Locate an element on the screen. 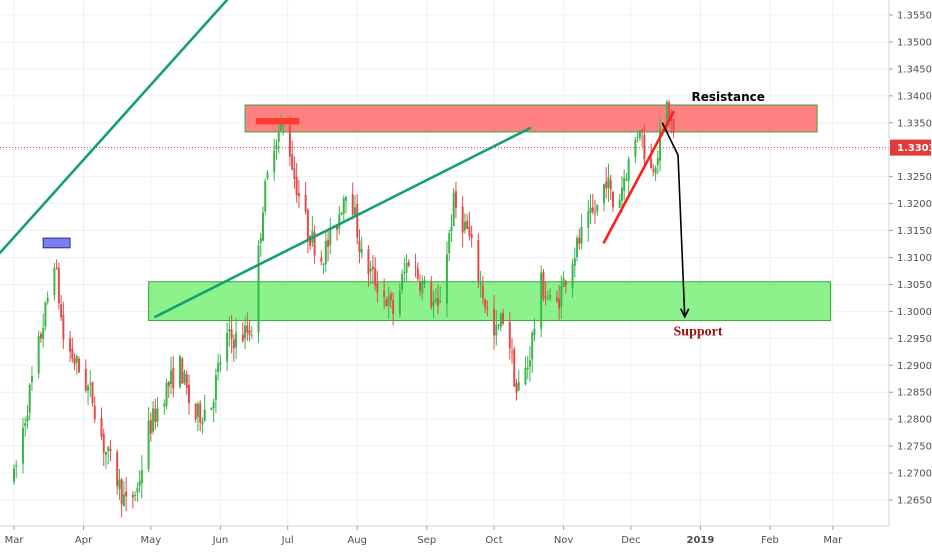 Image resolution: width=932 pixels, height=555 pixels. price-tick-label: 1.27500 is located at coordinates (914, 447).